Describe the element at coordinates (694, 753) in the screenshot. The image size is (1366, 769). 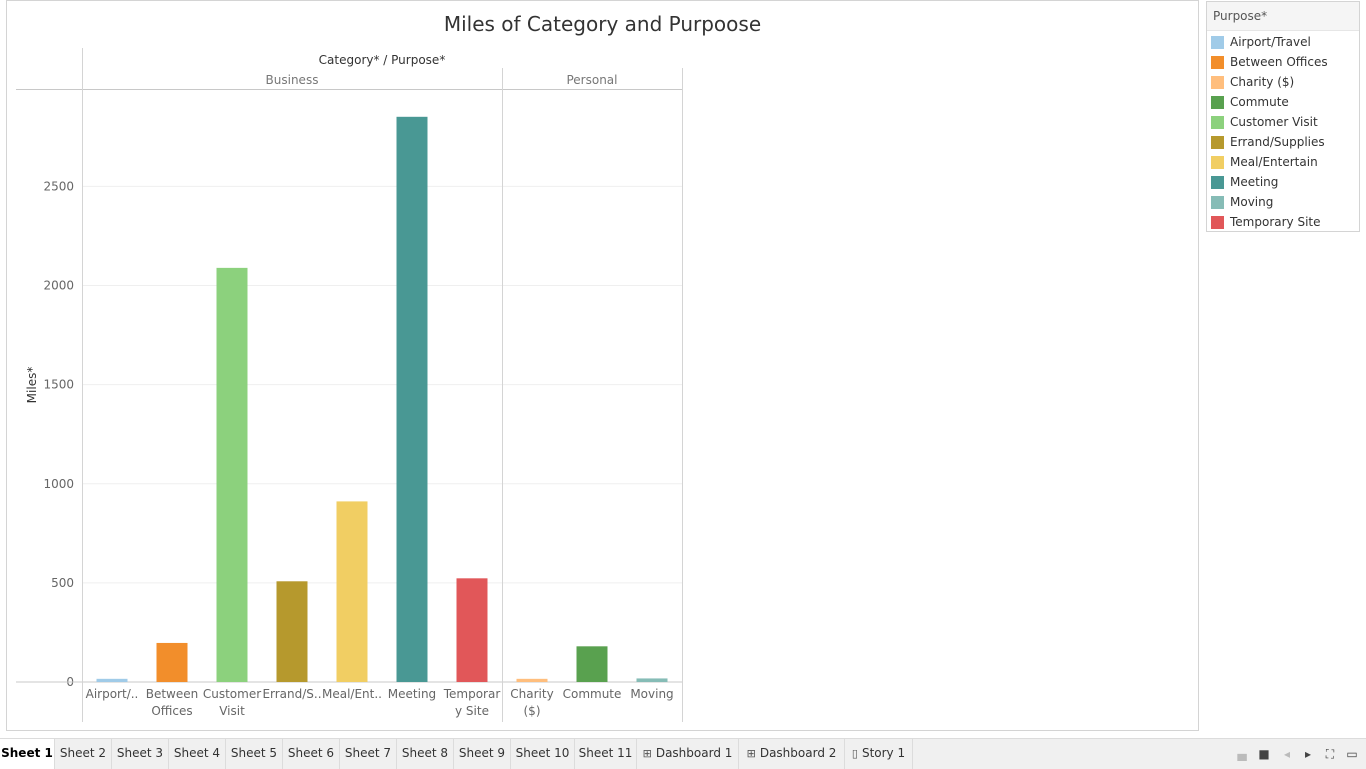
I see `tab-label: Dashboard 1` at that location.